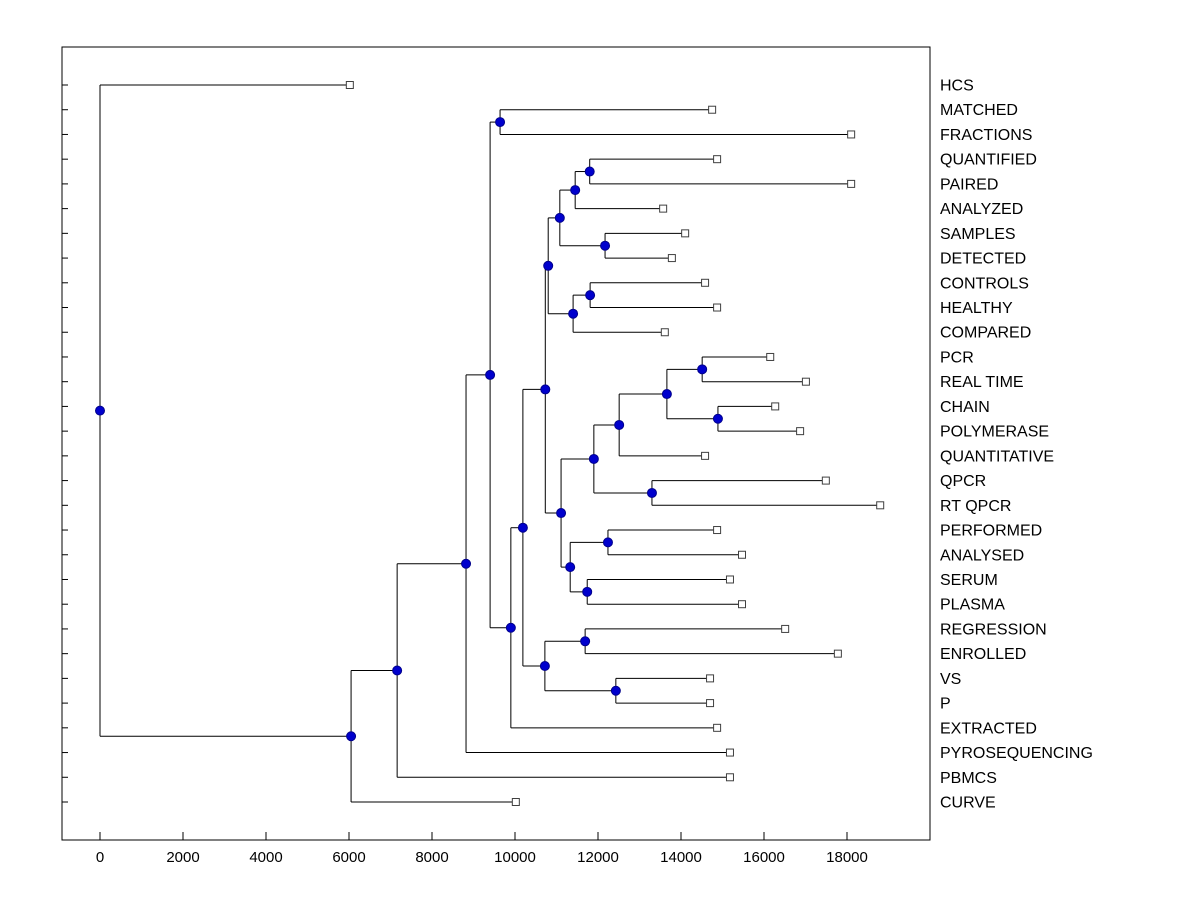 The width and height of the screenshot is (1200, 900). I want to click on leaf-label: REGRESSION, so click(993, 629).